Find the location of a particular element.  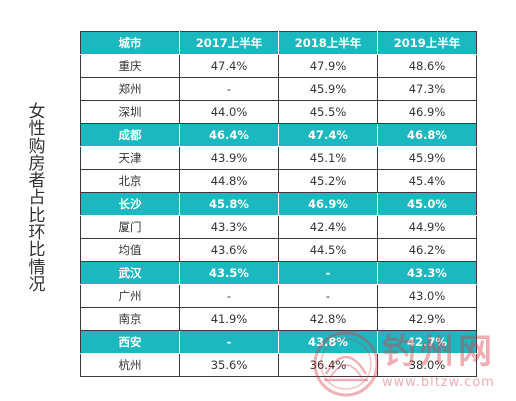

header-2019h1: 2019上半年 is located at coordinates (427, 43).